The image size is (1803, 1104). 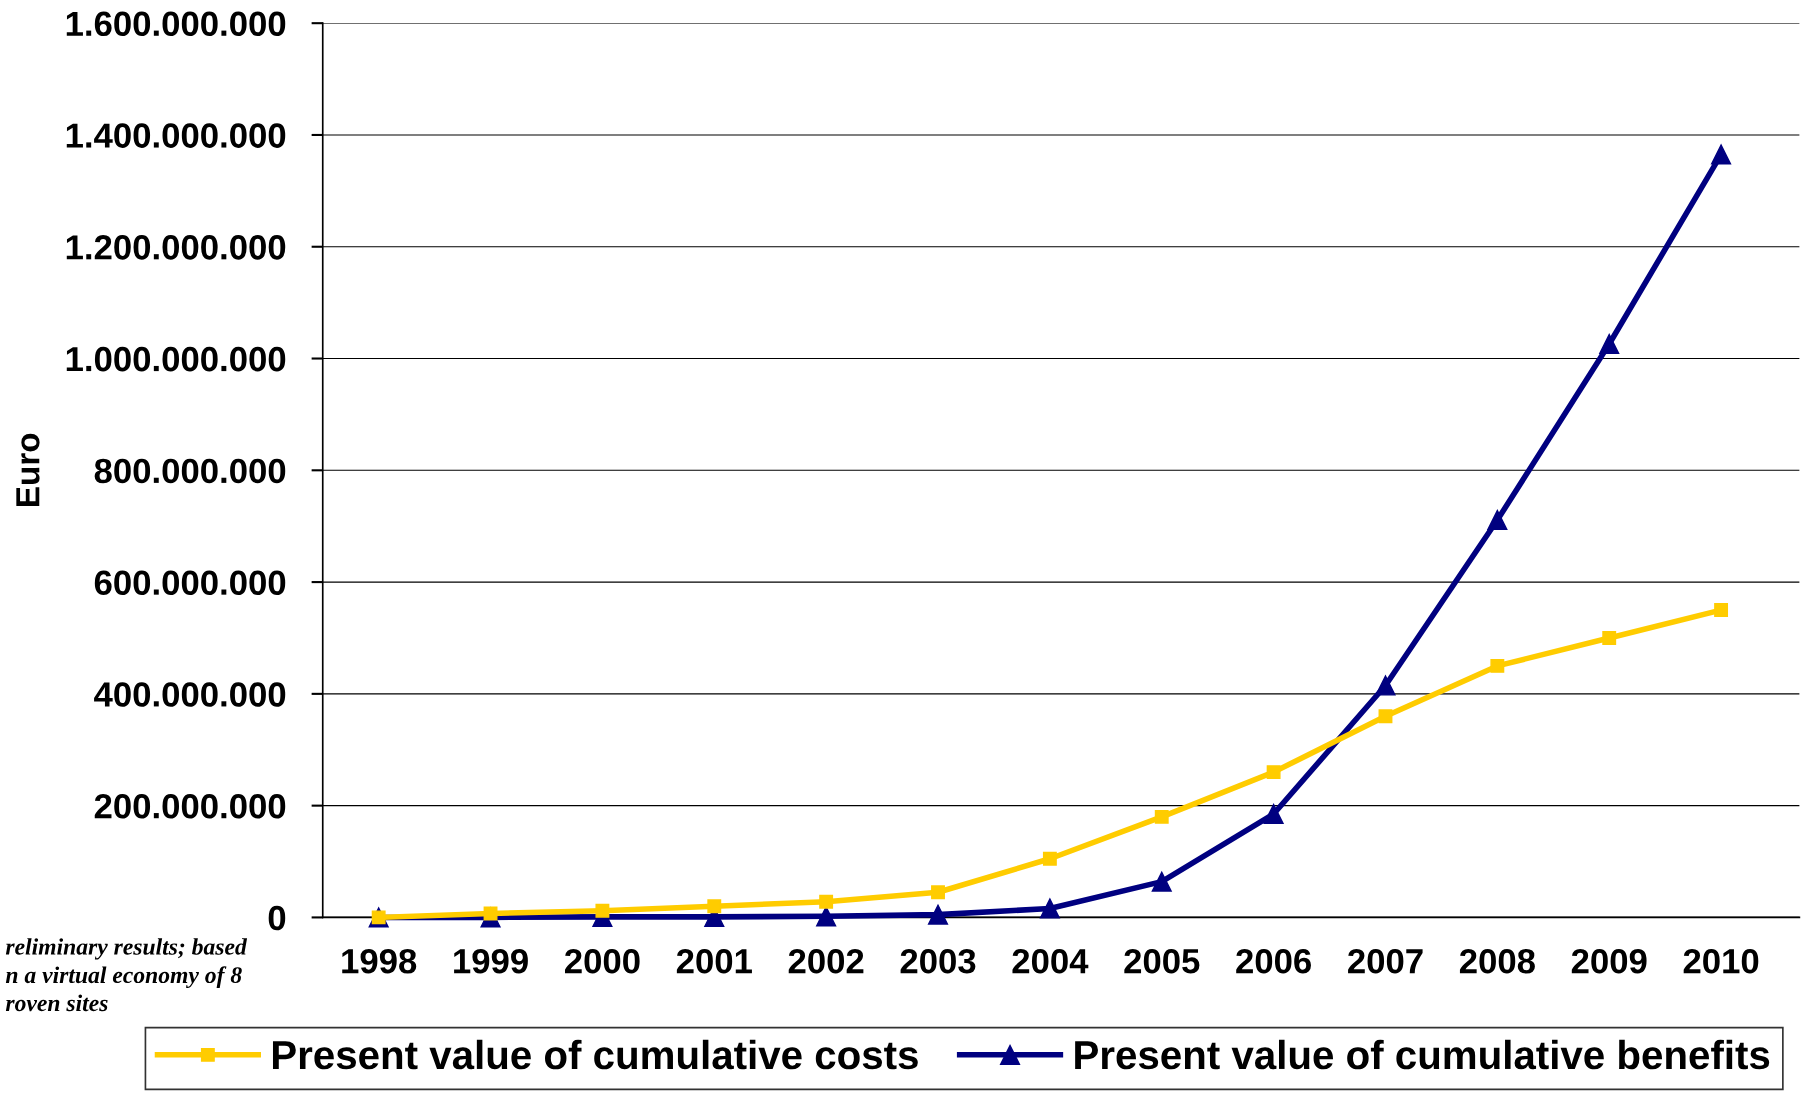 I want to click on x-tick-label: 2007, so click(x=1385, y=961).